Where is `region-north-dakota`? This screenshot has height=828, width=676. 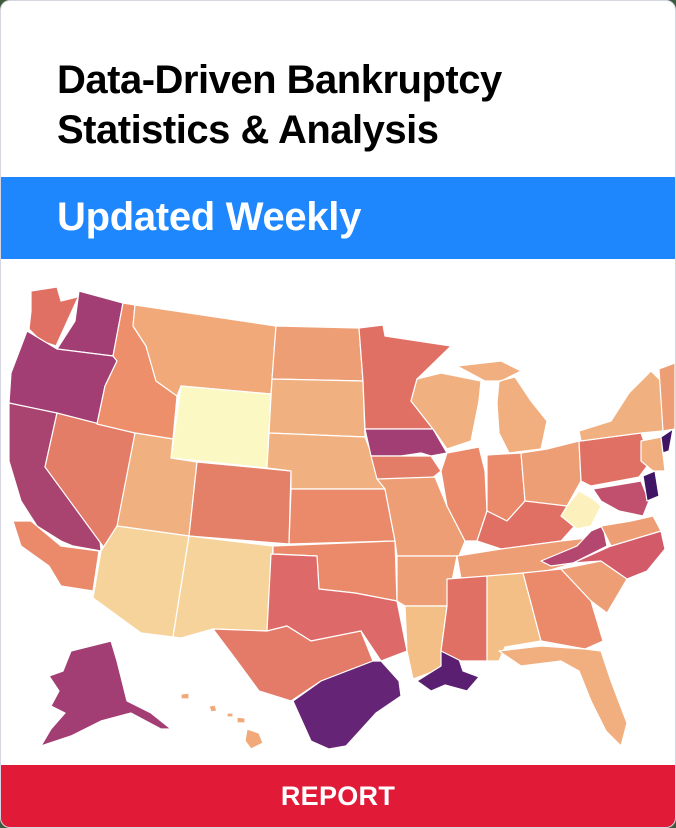 region-north-dakota is located at coordinates (317, 353).